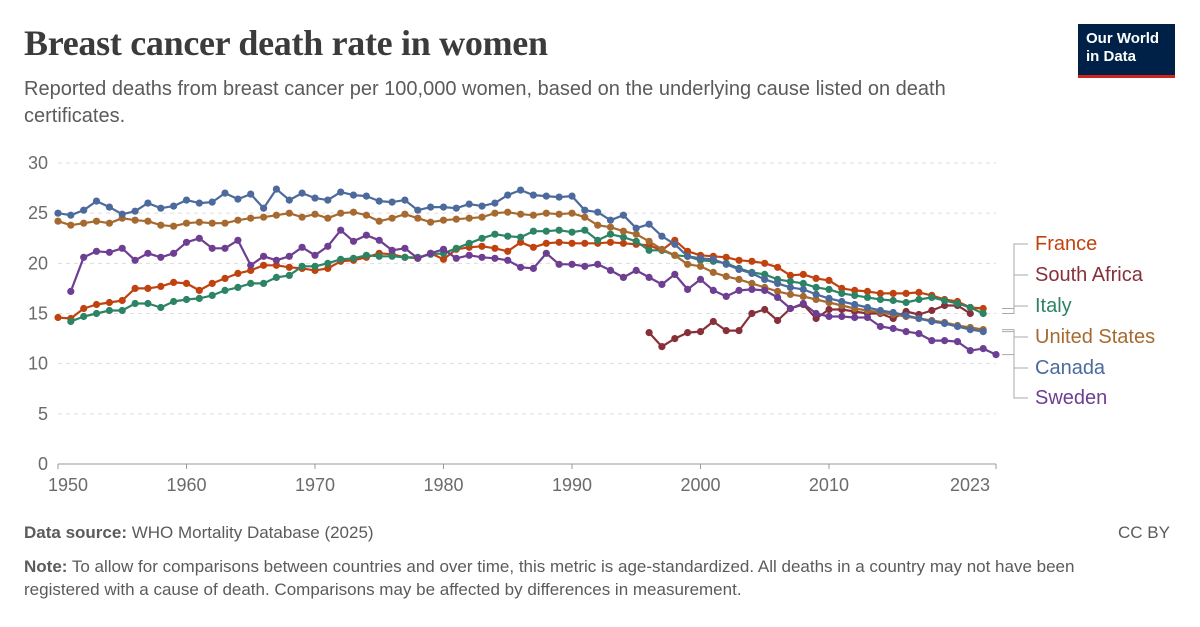 The image size is (1200, 627). Describe the element at coordinates (520, 279) in the screenshot. I see `series-france` at that location.